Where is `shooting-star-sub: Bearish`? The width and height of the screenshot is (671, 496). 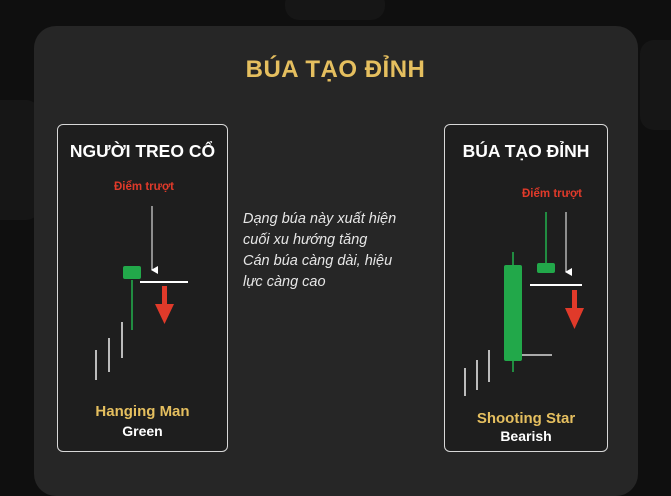 shooting-star-sub: Bearish is located at coordinates (526, 436).